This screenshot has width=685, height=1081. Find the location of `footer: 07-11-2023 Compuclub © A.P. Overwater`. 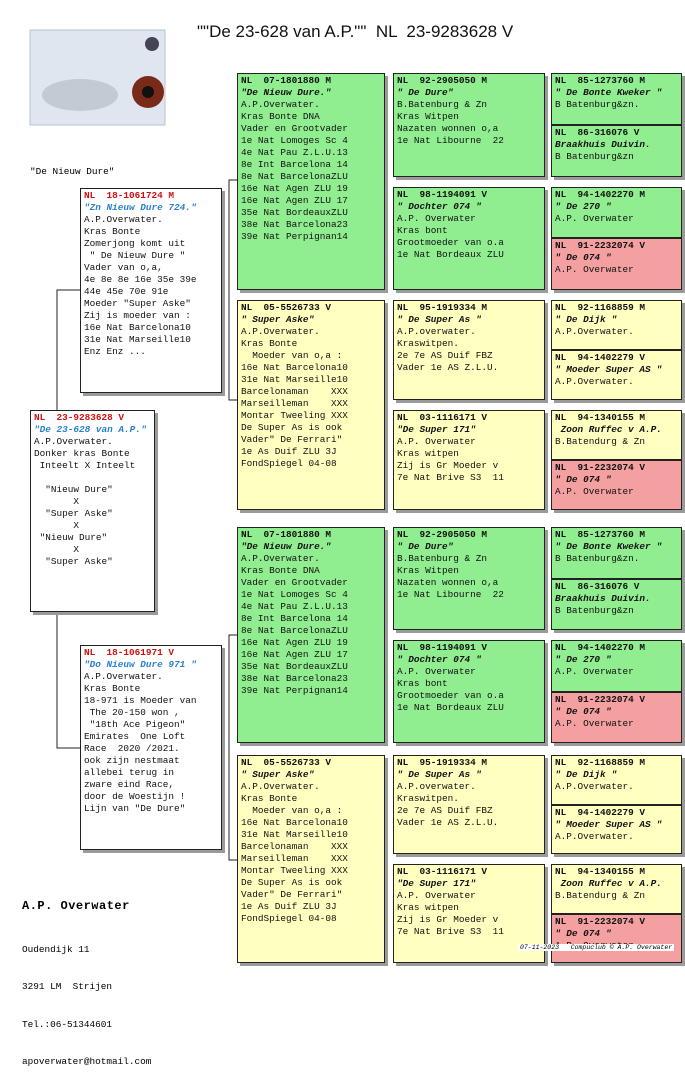

footer: 07-11-2023 Compuclub © A.P. Overwater is located at coordinates (596, 947).